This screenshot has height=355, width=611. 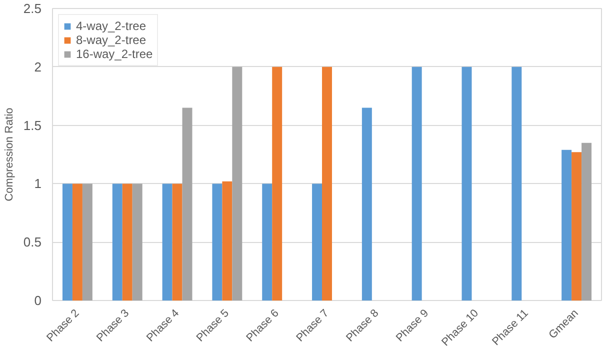 What do you see at coordinates (38, 300) in the screenshot?
I see `y-tick-label: 0` at bounding box center [38, 300].